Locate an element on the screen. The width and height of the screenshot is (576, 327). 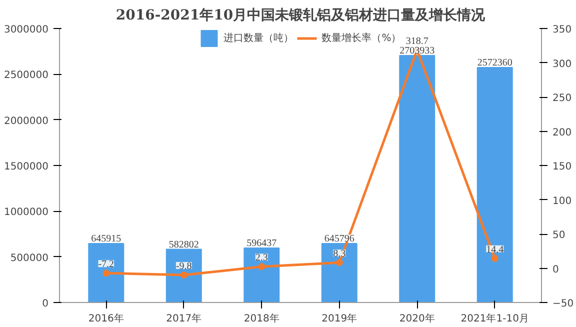
y-tick-label: 0 is located at coordinates (45, 304).